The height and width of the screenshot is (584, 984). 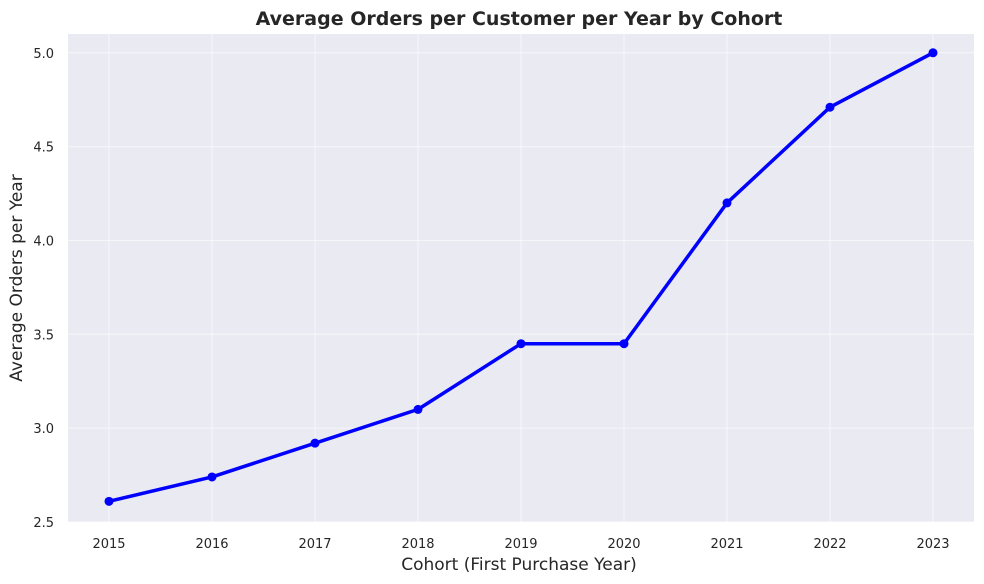 I want to click on x-tick-label: 2019, so click(x=520, y=544).